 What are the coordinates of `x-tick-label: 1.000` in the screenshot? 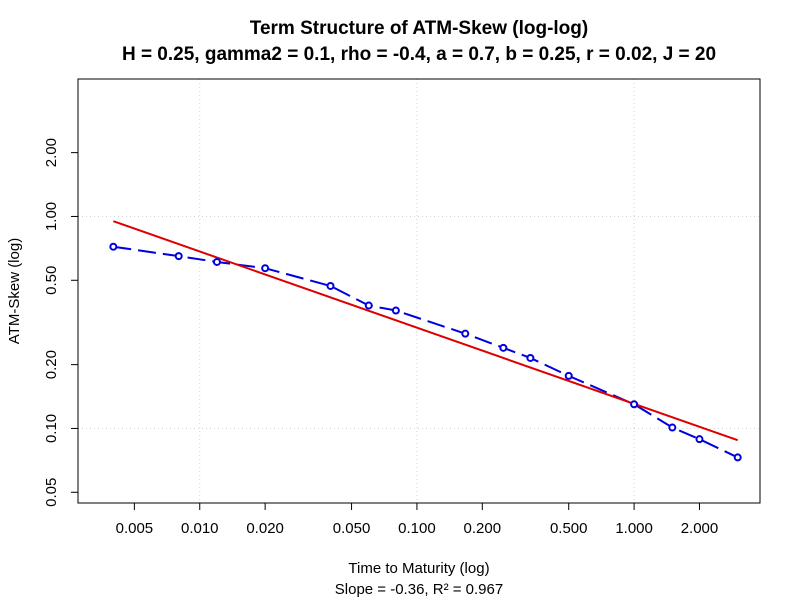 It's located at (634, 528).